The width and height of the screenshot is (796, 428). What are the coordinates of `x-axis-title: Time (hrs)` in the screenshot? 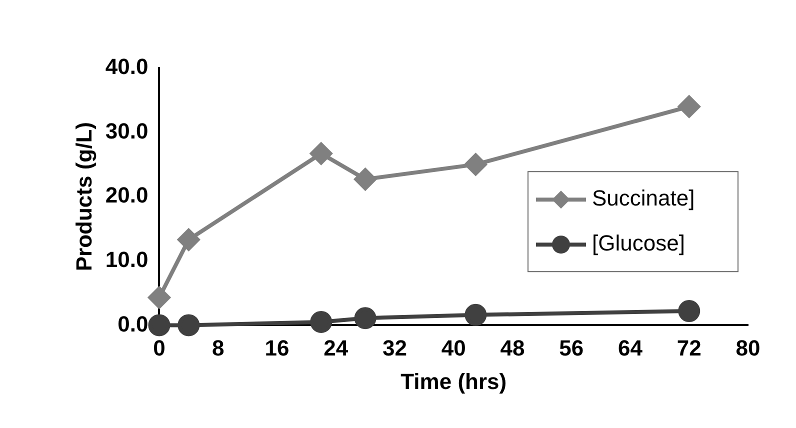 It's located at (453, 381).